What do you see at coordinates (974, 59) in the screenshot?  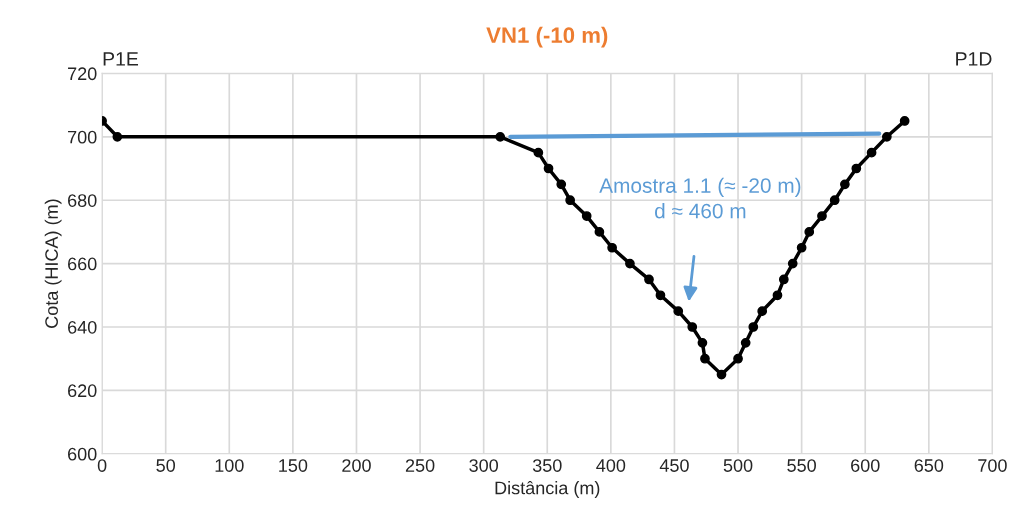 I see `text: P1D` at bounding box center [974, 59].